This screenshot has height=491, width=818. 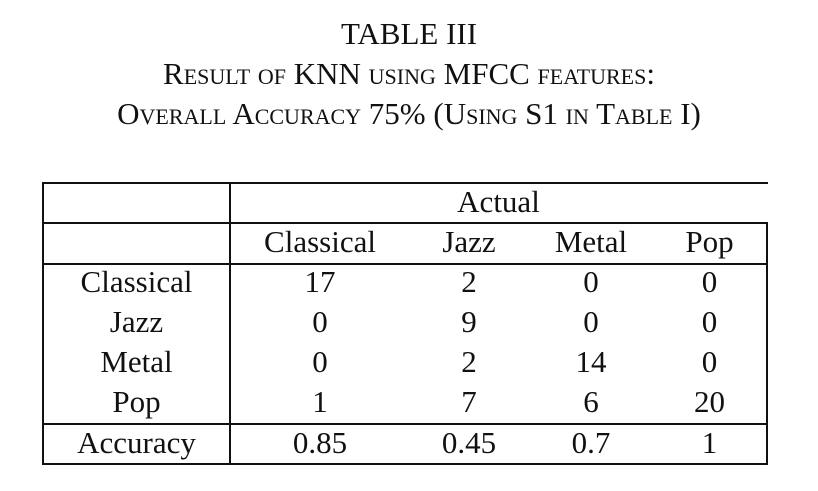 What do you see at coordinates (230, 323) in the screenshot?
I see `table-rule-stub` at bounding box center [230, 323].